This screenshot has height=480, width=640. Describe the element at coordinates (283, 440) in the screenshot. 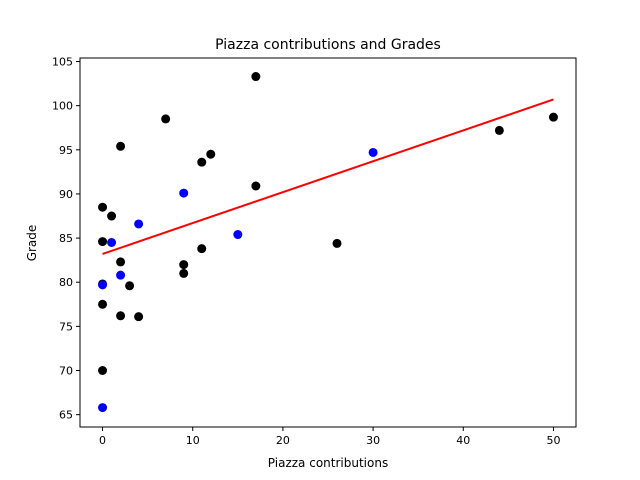

I see `x-tick-label: 20` at that location.